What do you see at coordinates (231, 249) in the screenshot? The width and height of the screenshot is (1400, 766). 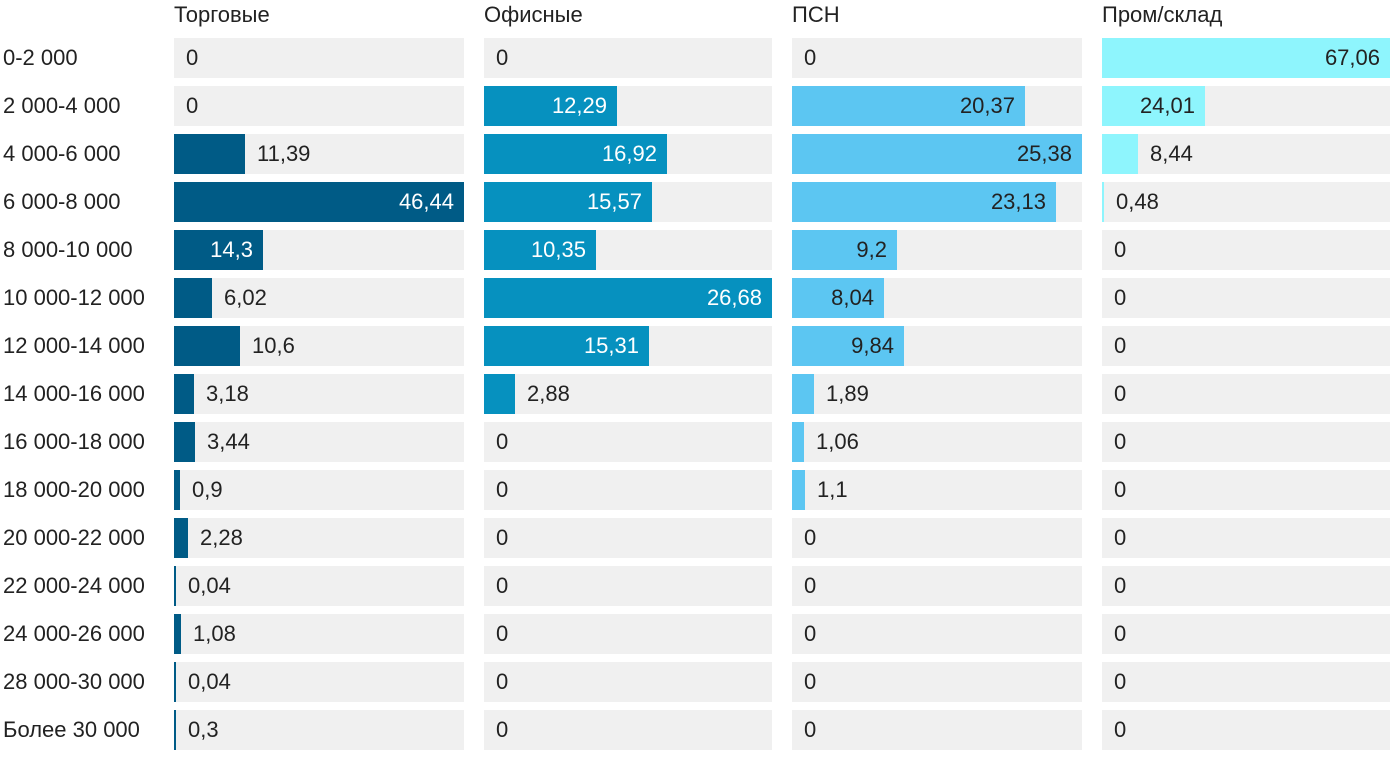 I see `data-label: 14,3` at bounding box center [231, 249].